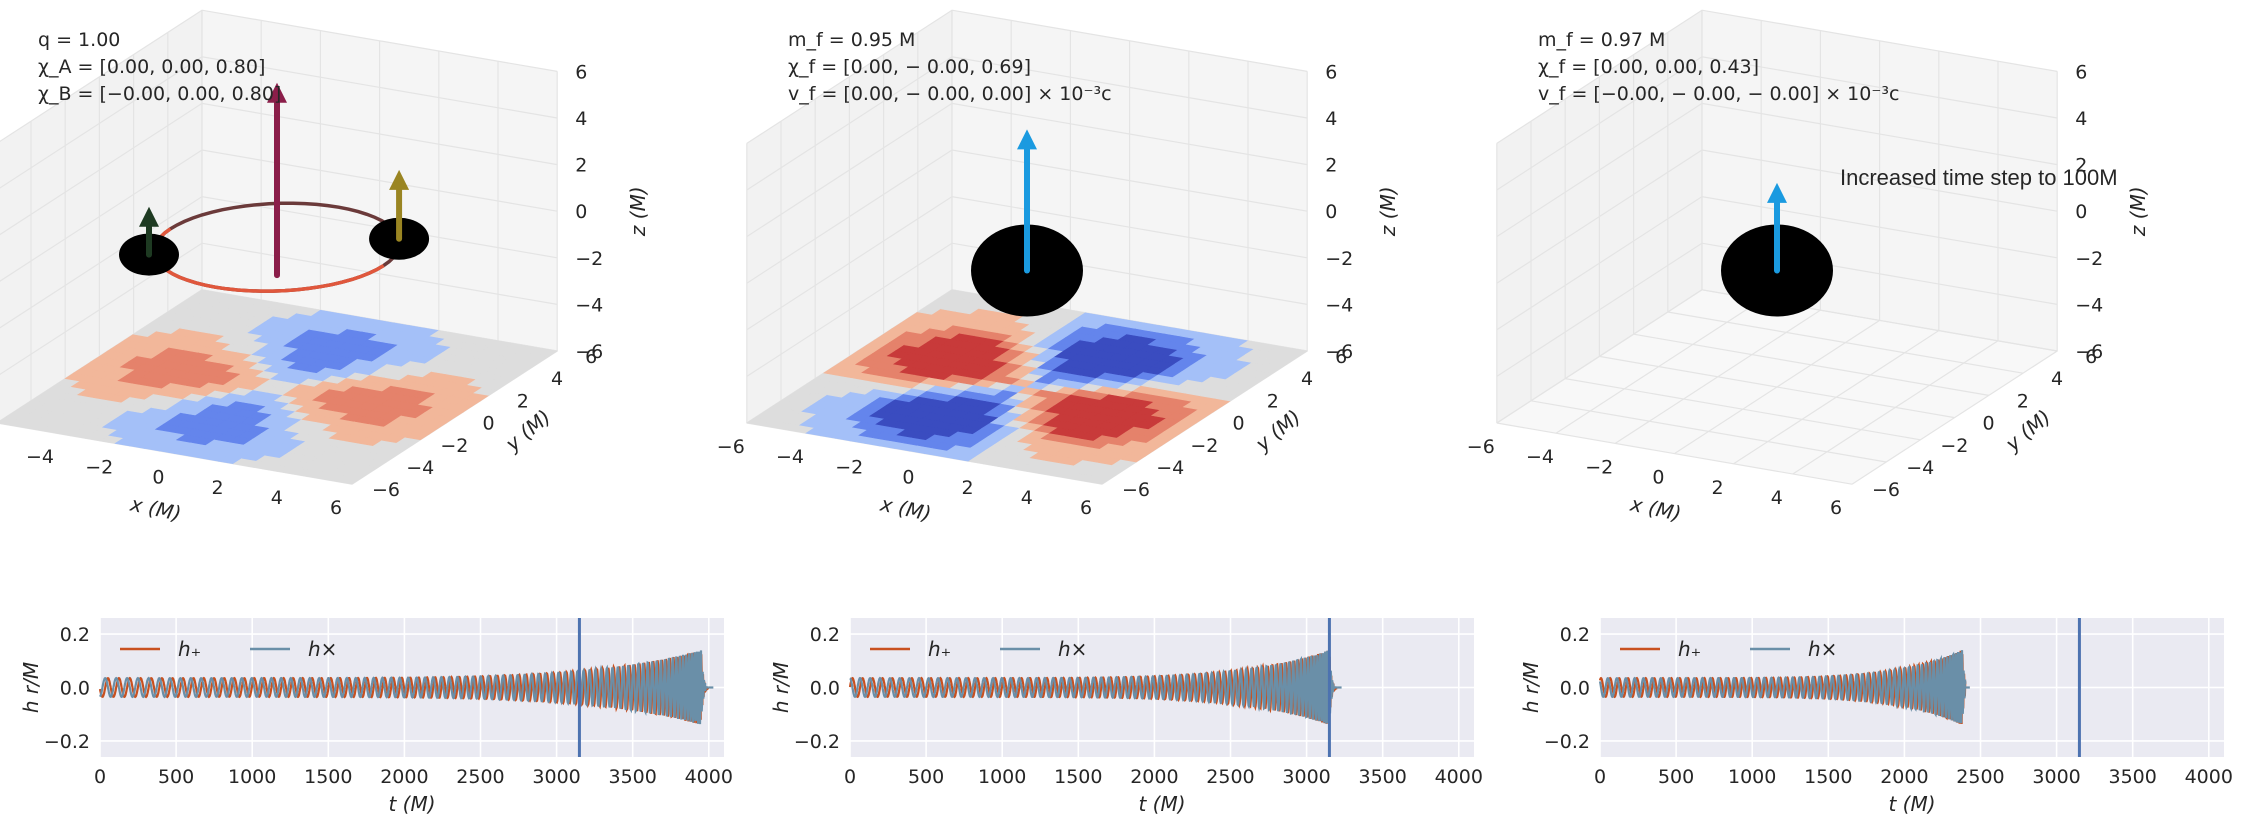 Image resolution: width=2250 pixels, height=824 pixels. Describe the element at coordinates (1306, 777) in the screenshot. I see `wave-x-tick: 3000` at that location.